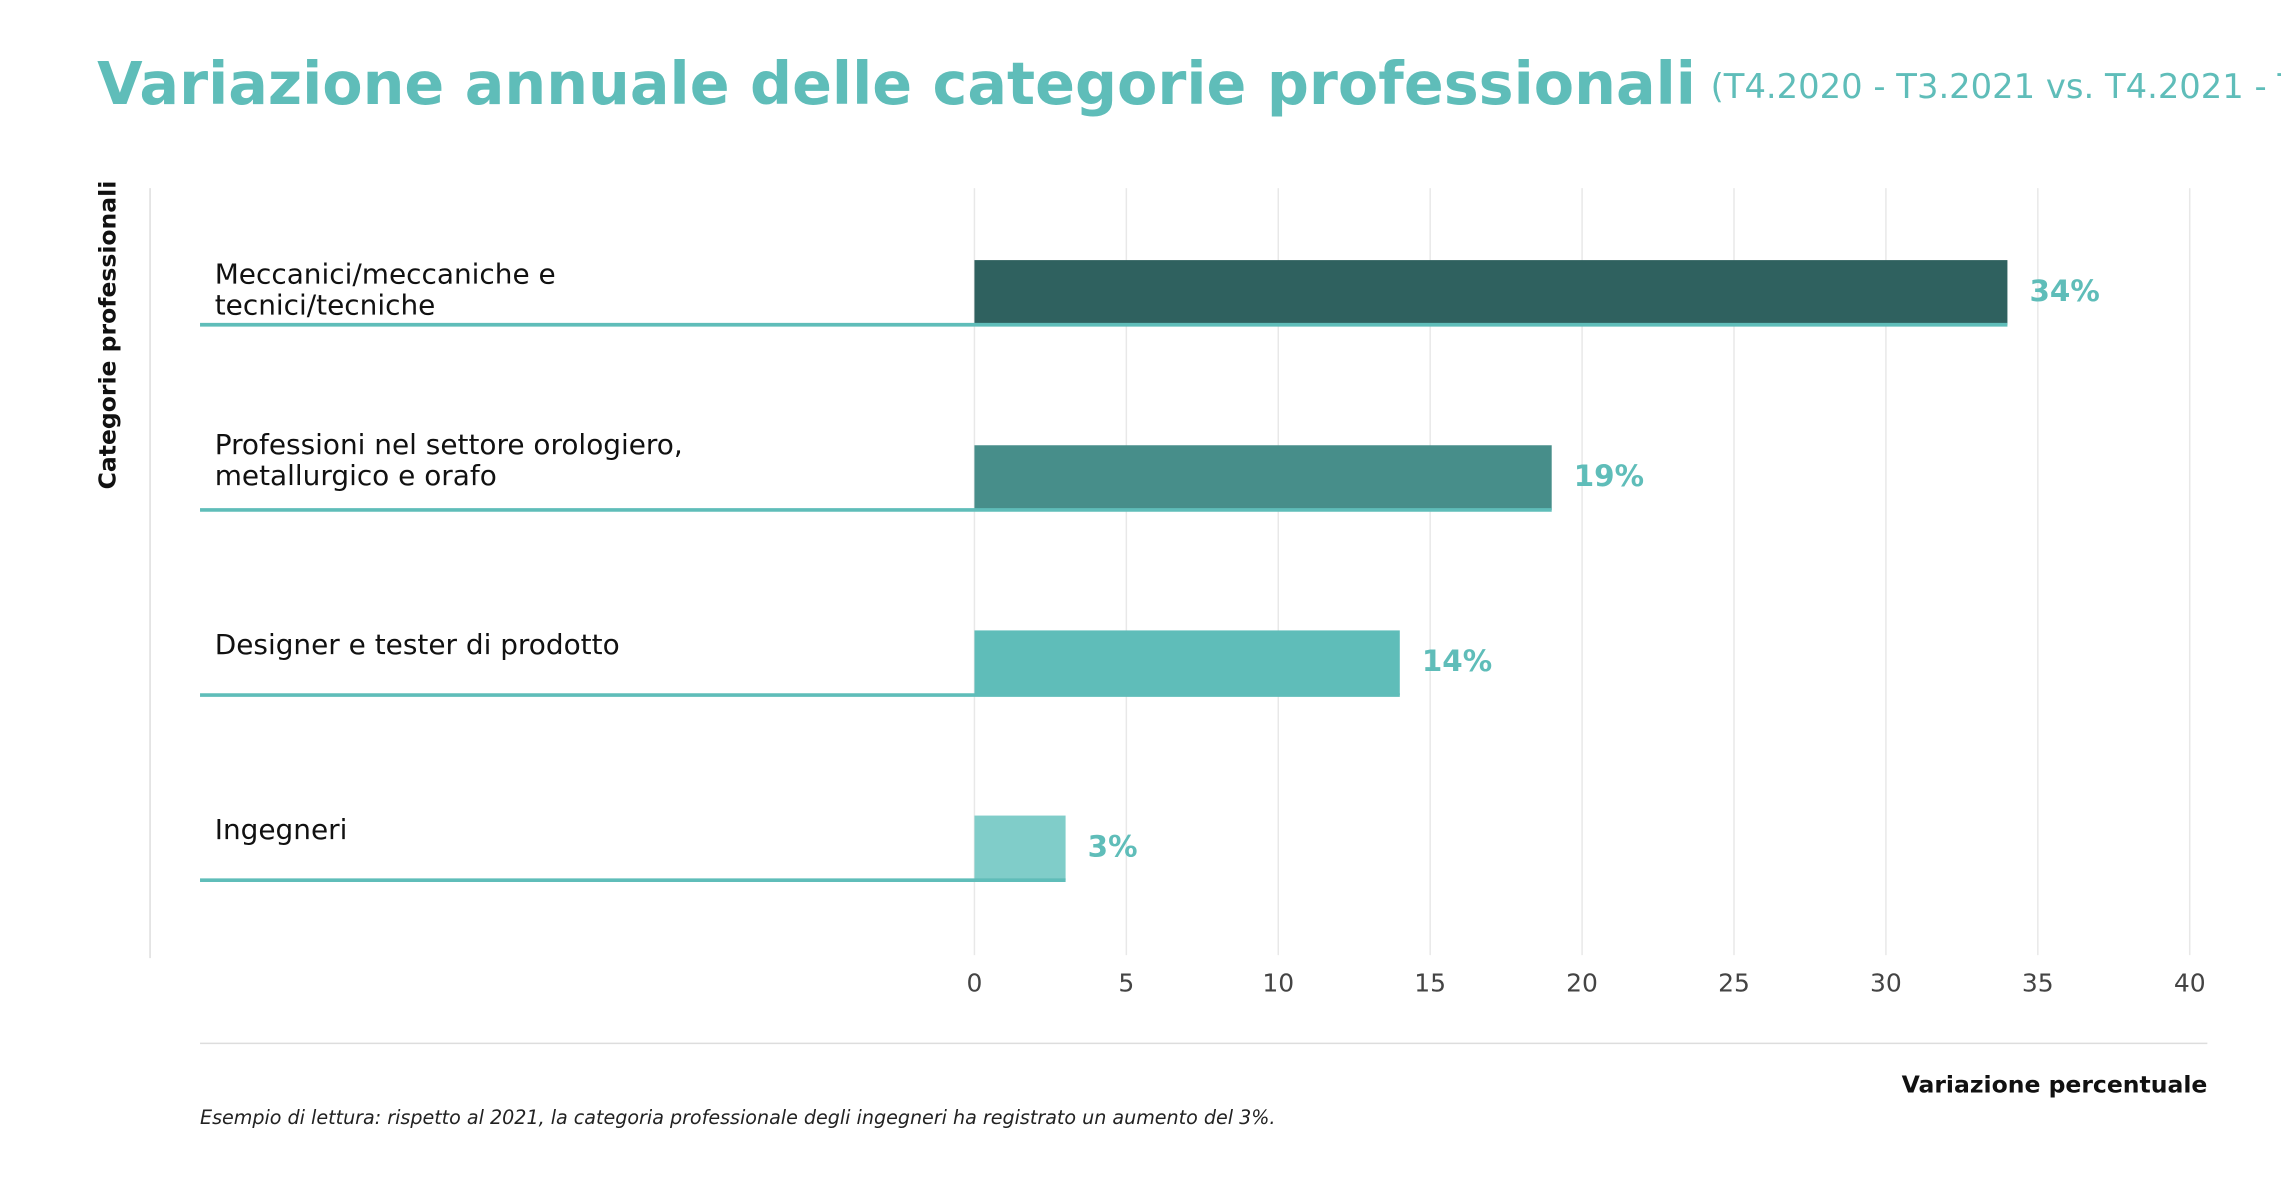 The height and width of the screenshot is (1180, 2281). What do you see at coordinates (2190, 983) in the screenshot?
I see `x-tick-label: 40` at bounding box center [2190, 983].